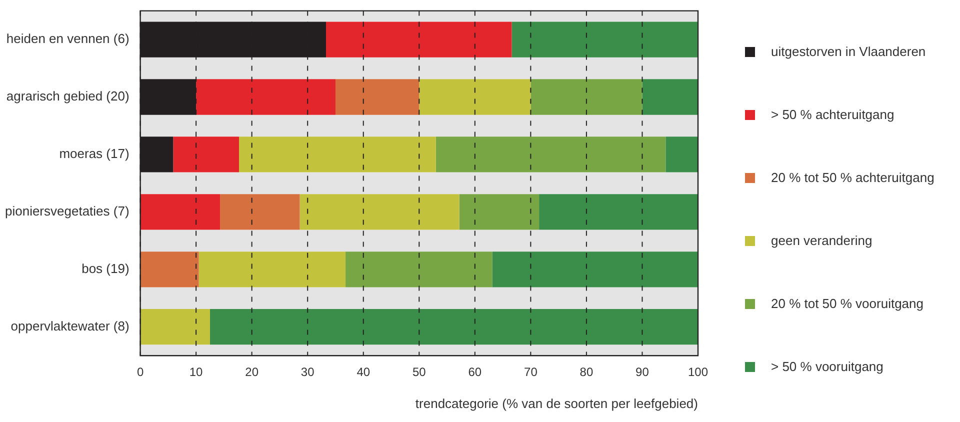 Image resolution: width=960 pixels, height=422 pixels. I want to click on x-tick-label: 60, so click(475, 372).